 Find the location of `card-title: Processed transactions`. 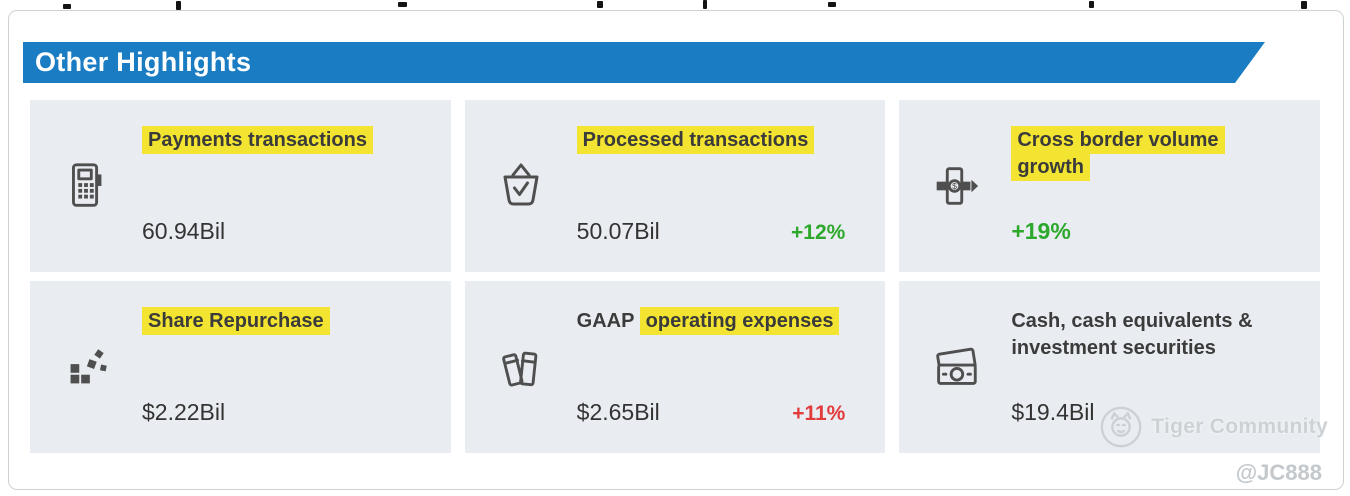

card-title: Processed transactions is located at coordinates (711, 140).